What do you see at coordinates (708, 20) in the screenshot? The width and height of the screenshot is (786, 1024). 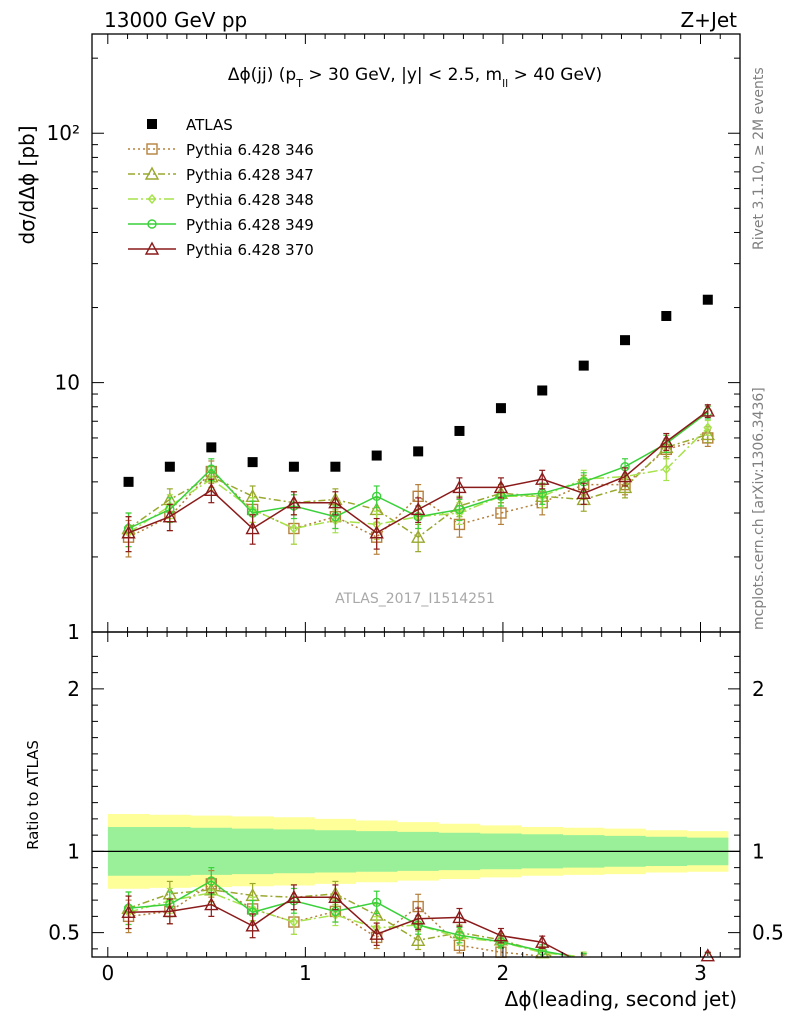 I see `process-label: Z+Jet` at bounding box center [708, 20].